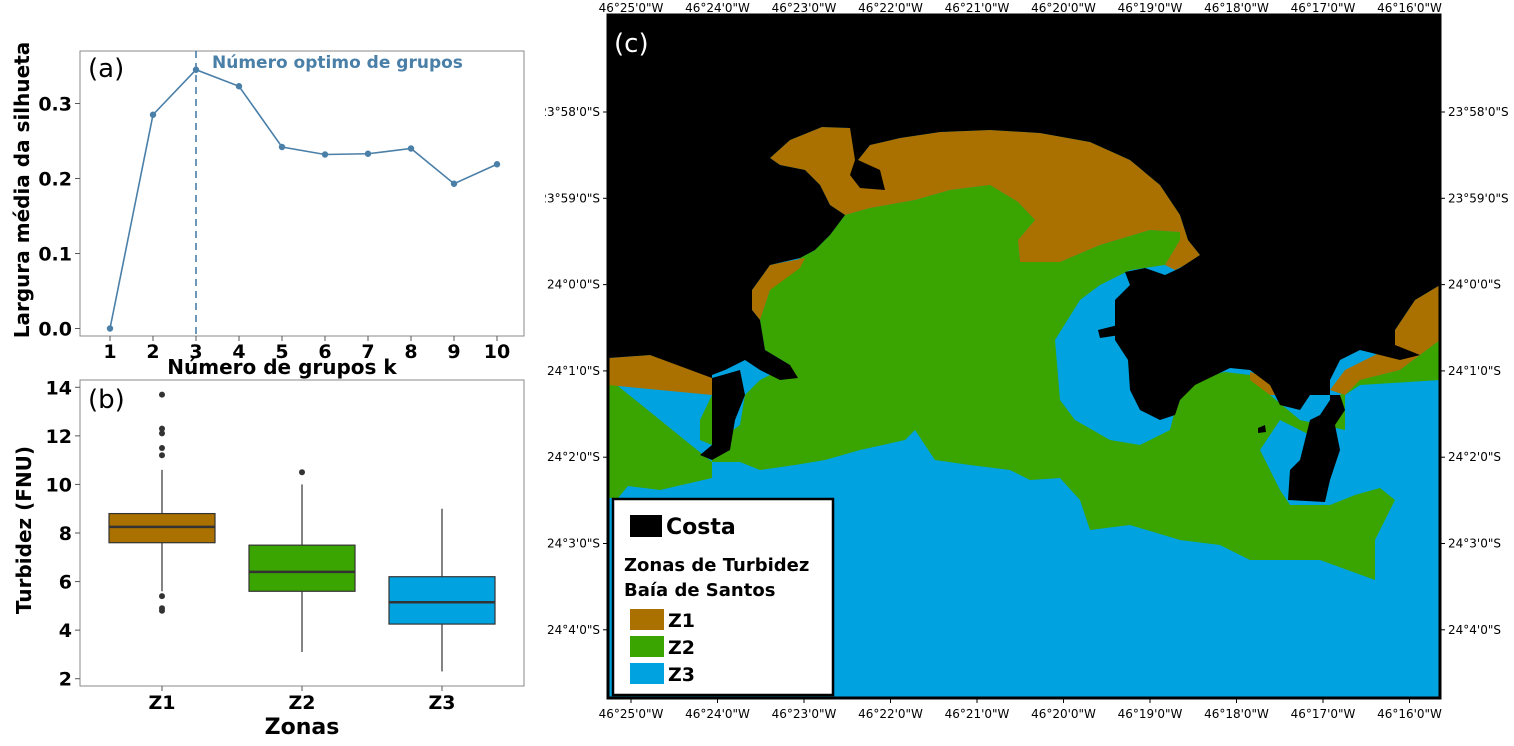 This screenshot has height=746, width=1514. What do you see at coordinates (631, 44) in the screenshot?
I see `panel-label-c: (c)` at bounding box center [631, 44].